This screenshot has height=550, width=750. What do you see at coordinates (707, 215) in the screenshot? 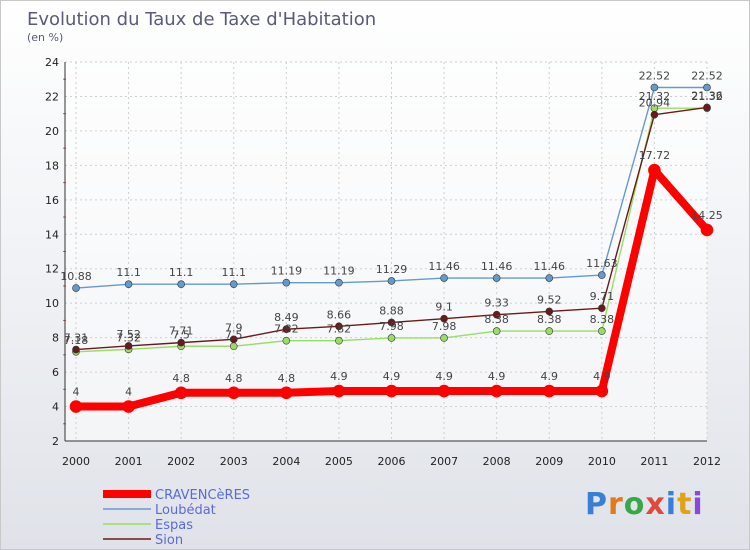
I see `data-label: 14.25` at bounding box center [707, 215].